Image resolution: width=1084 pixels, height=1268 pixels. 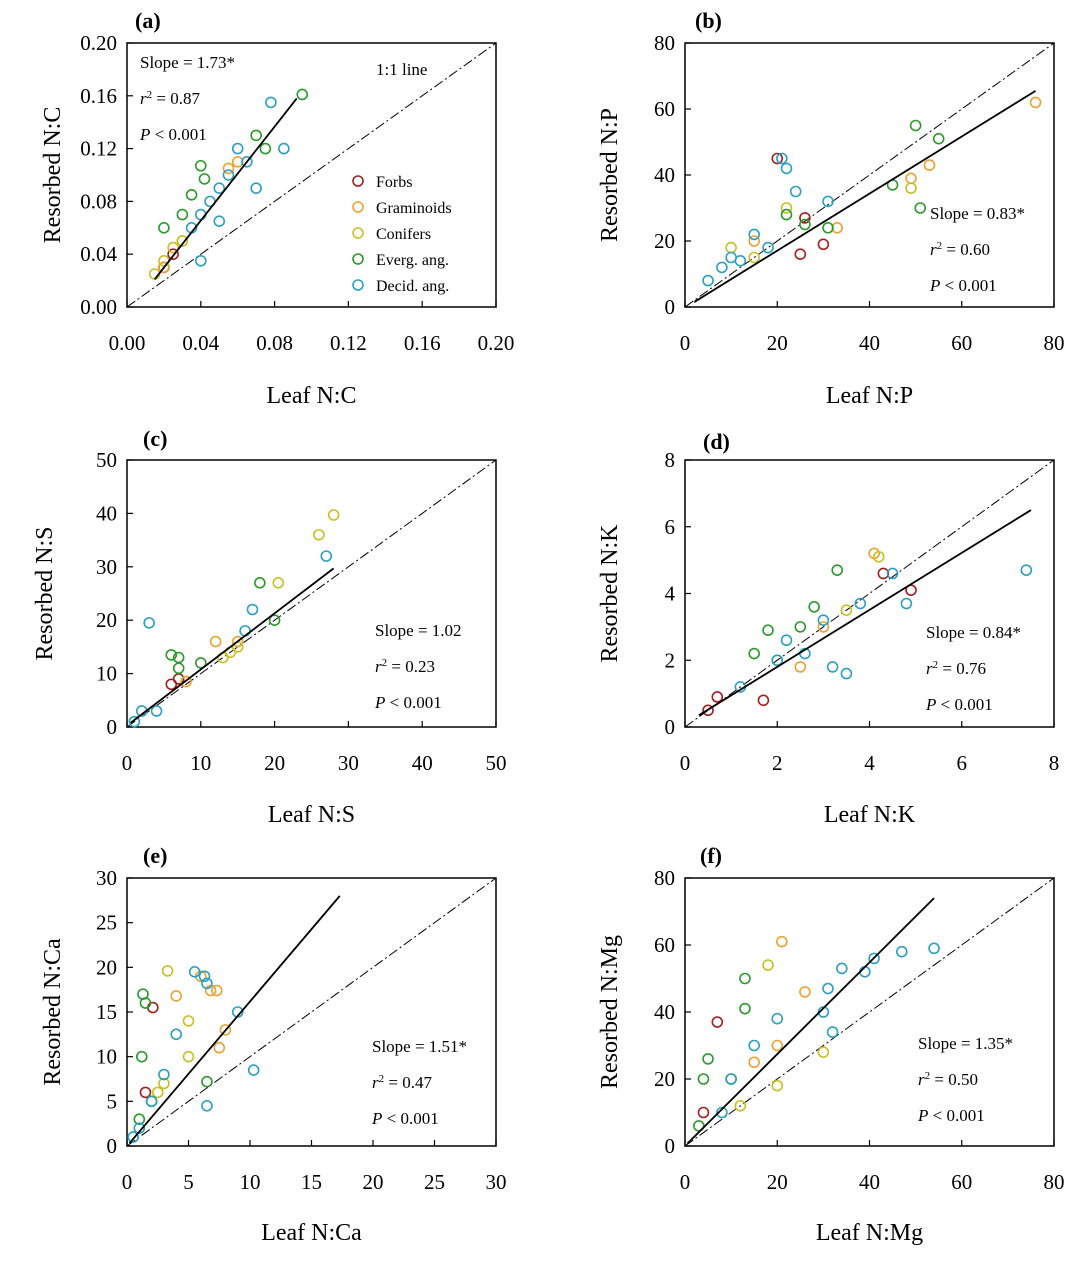 I want to click on y-tick-label: 6, so click(x=670, y=527).